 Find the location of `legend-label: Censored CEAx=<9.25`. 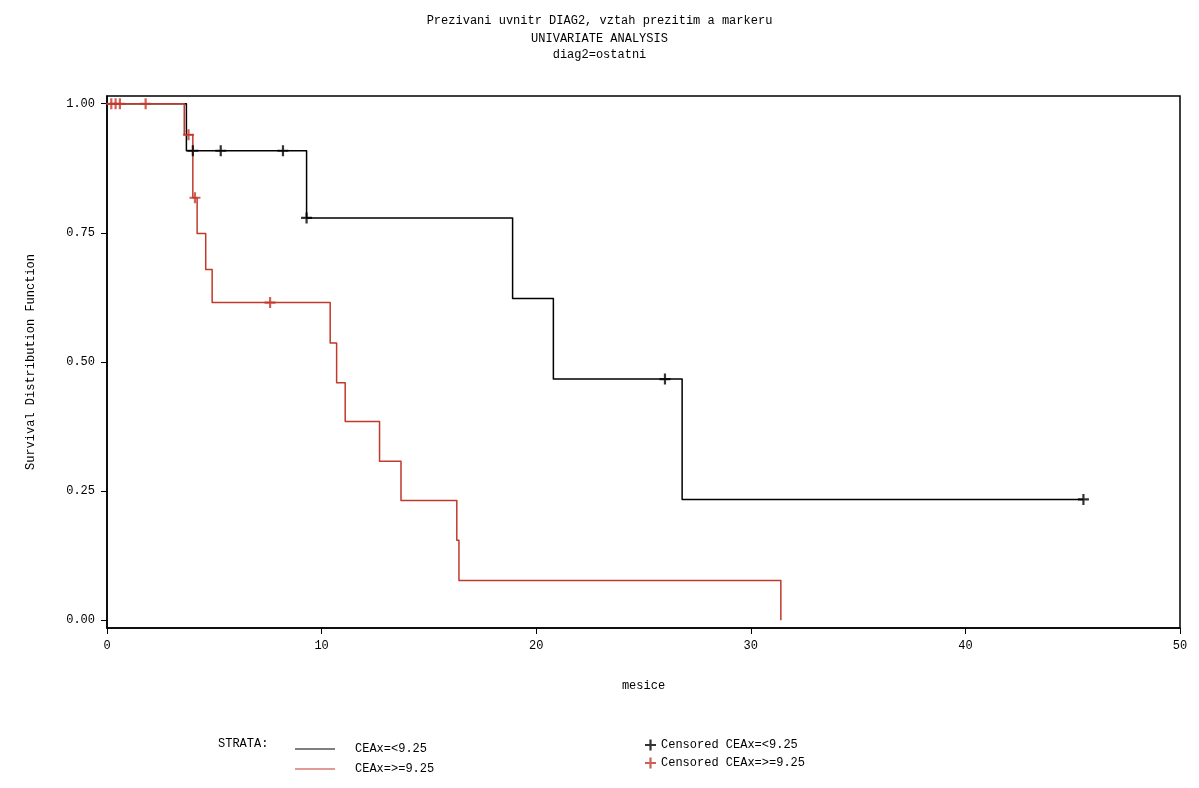

legend-label: Censored CEAx=<9.25 is located at coordinates (729, 745).